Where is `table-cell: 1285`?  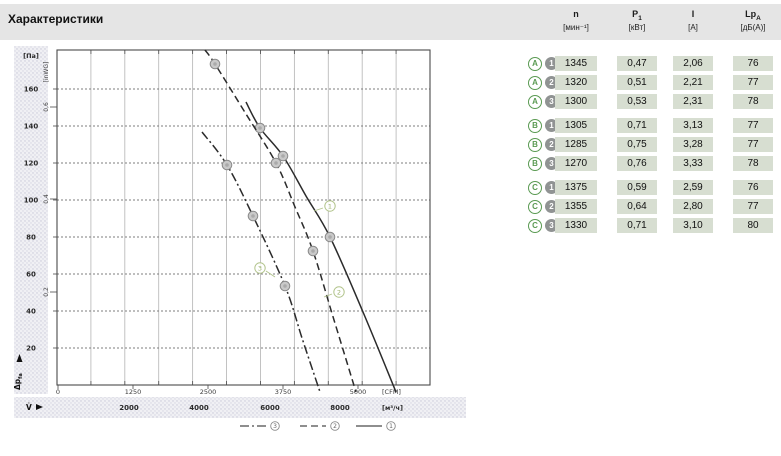 table-cell: 1285 is located at coordinates (576, 144).